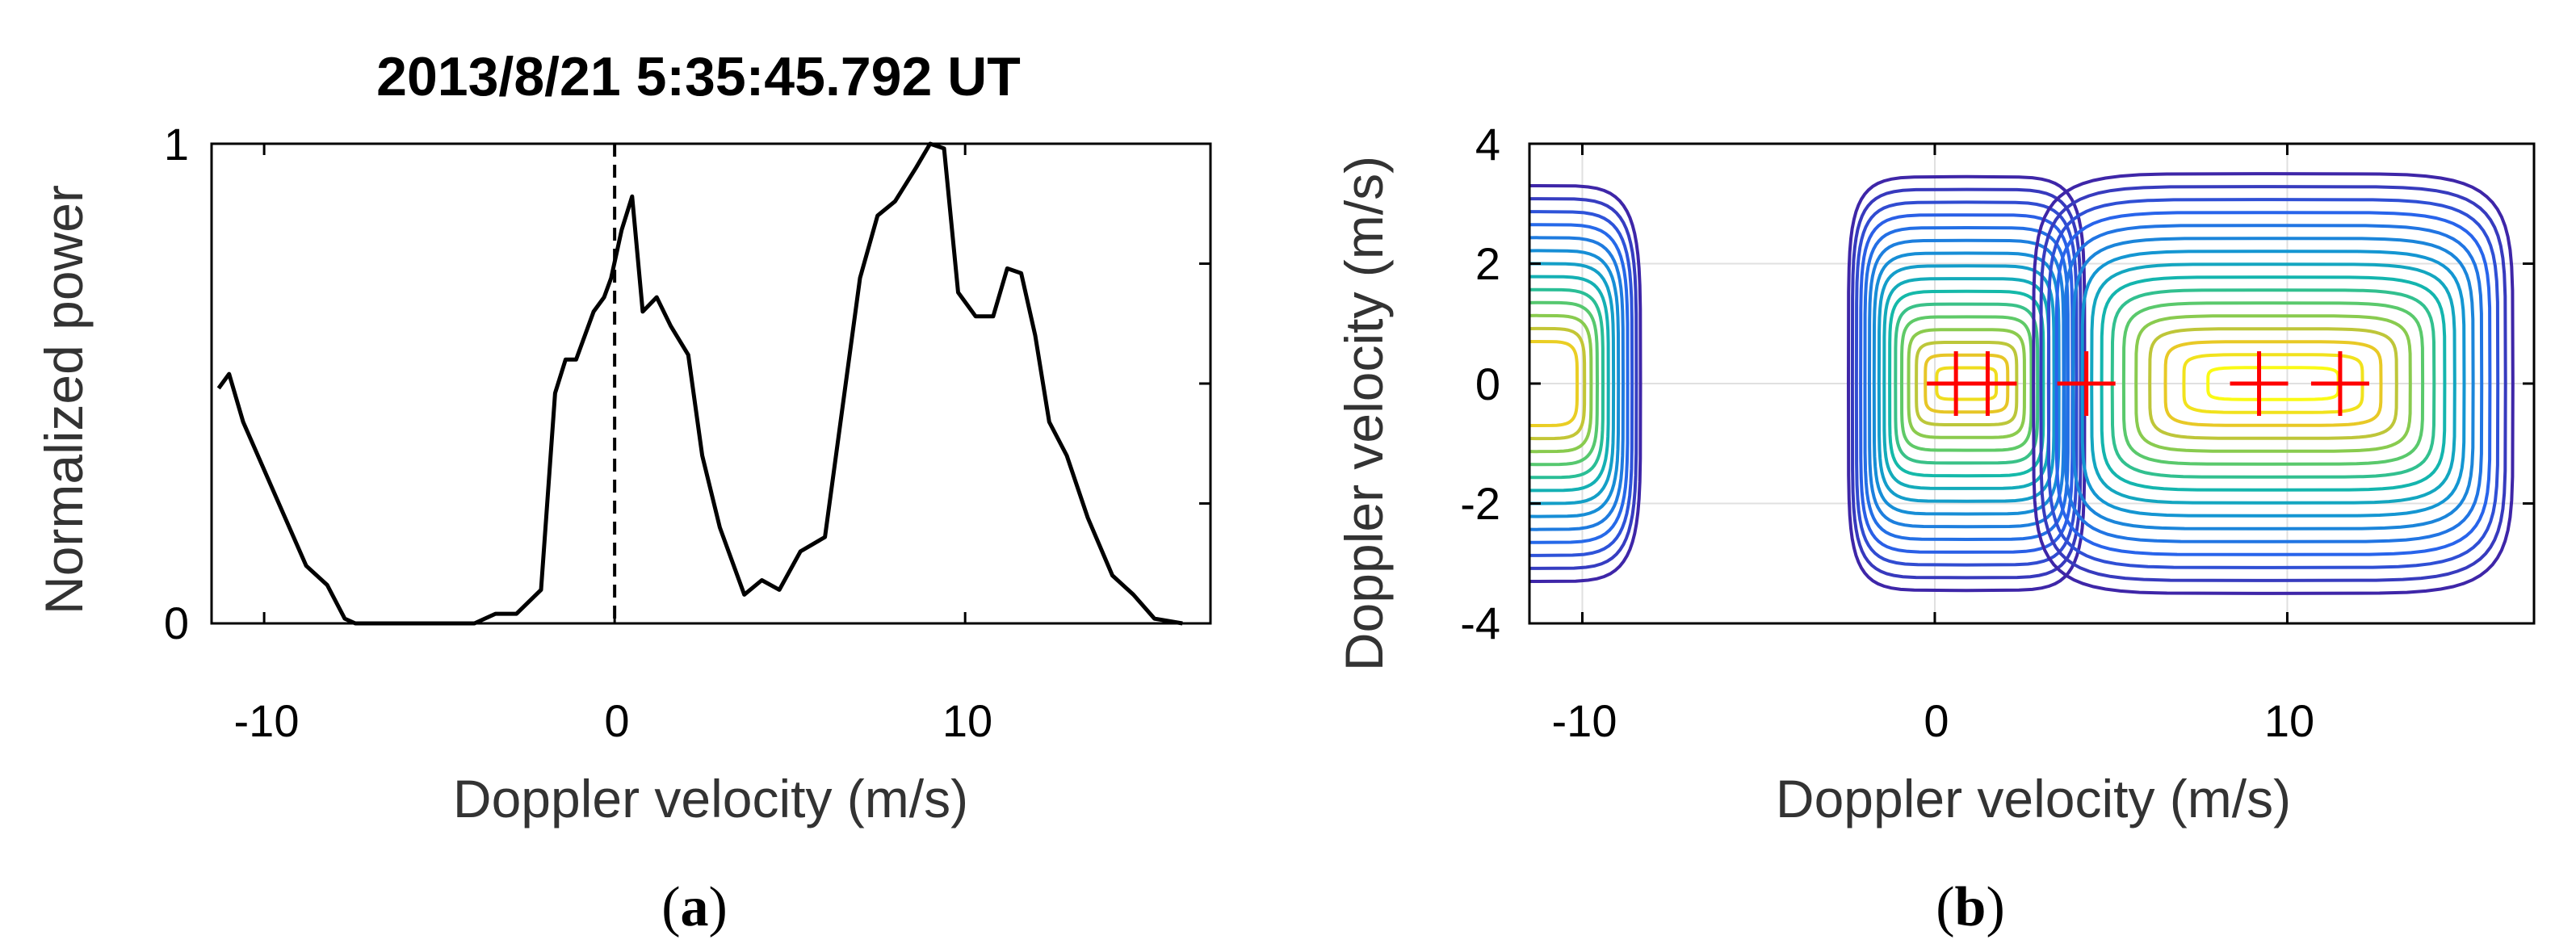 The height and width of the screenshot is (948, 2576). Describe the element at coordinates (616, 720) in the screenshot. I see `chart-a-xtick-label-0: 0` at that location.